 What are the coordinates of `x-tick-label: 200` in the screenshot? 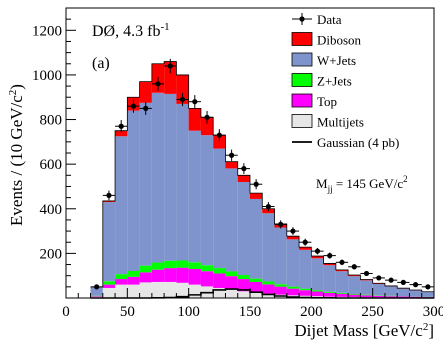 It's located at (311, 312).